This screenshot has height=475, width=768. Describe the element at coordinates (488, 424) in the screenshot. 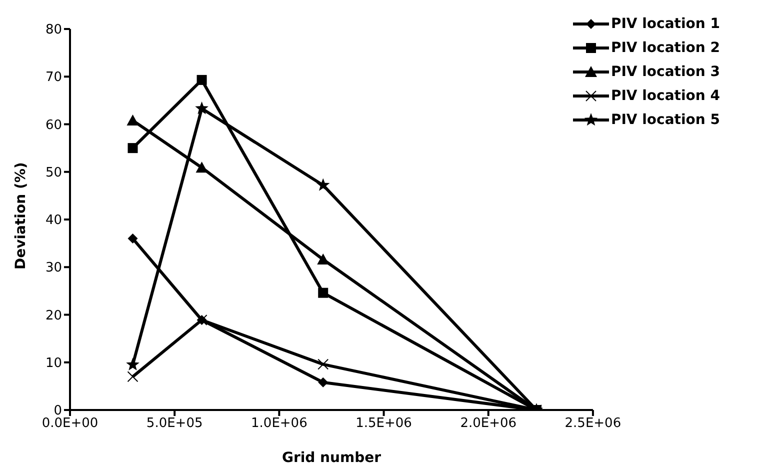

I see `x-tick-label: 2.0E+06` at that location.